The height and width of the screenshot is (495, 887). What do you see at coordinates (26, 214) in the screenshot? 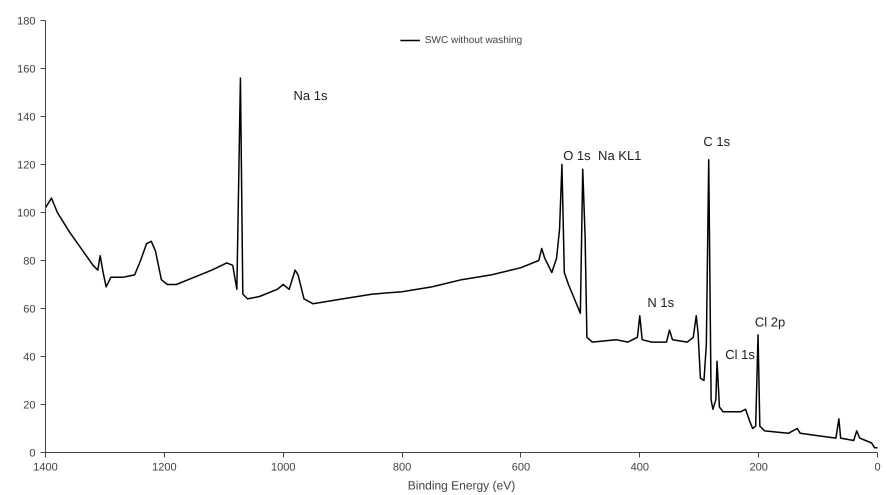
I see `y-tick-label: 100` at bounding box center [26, 214].